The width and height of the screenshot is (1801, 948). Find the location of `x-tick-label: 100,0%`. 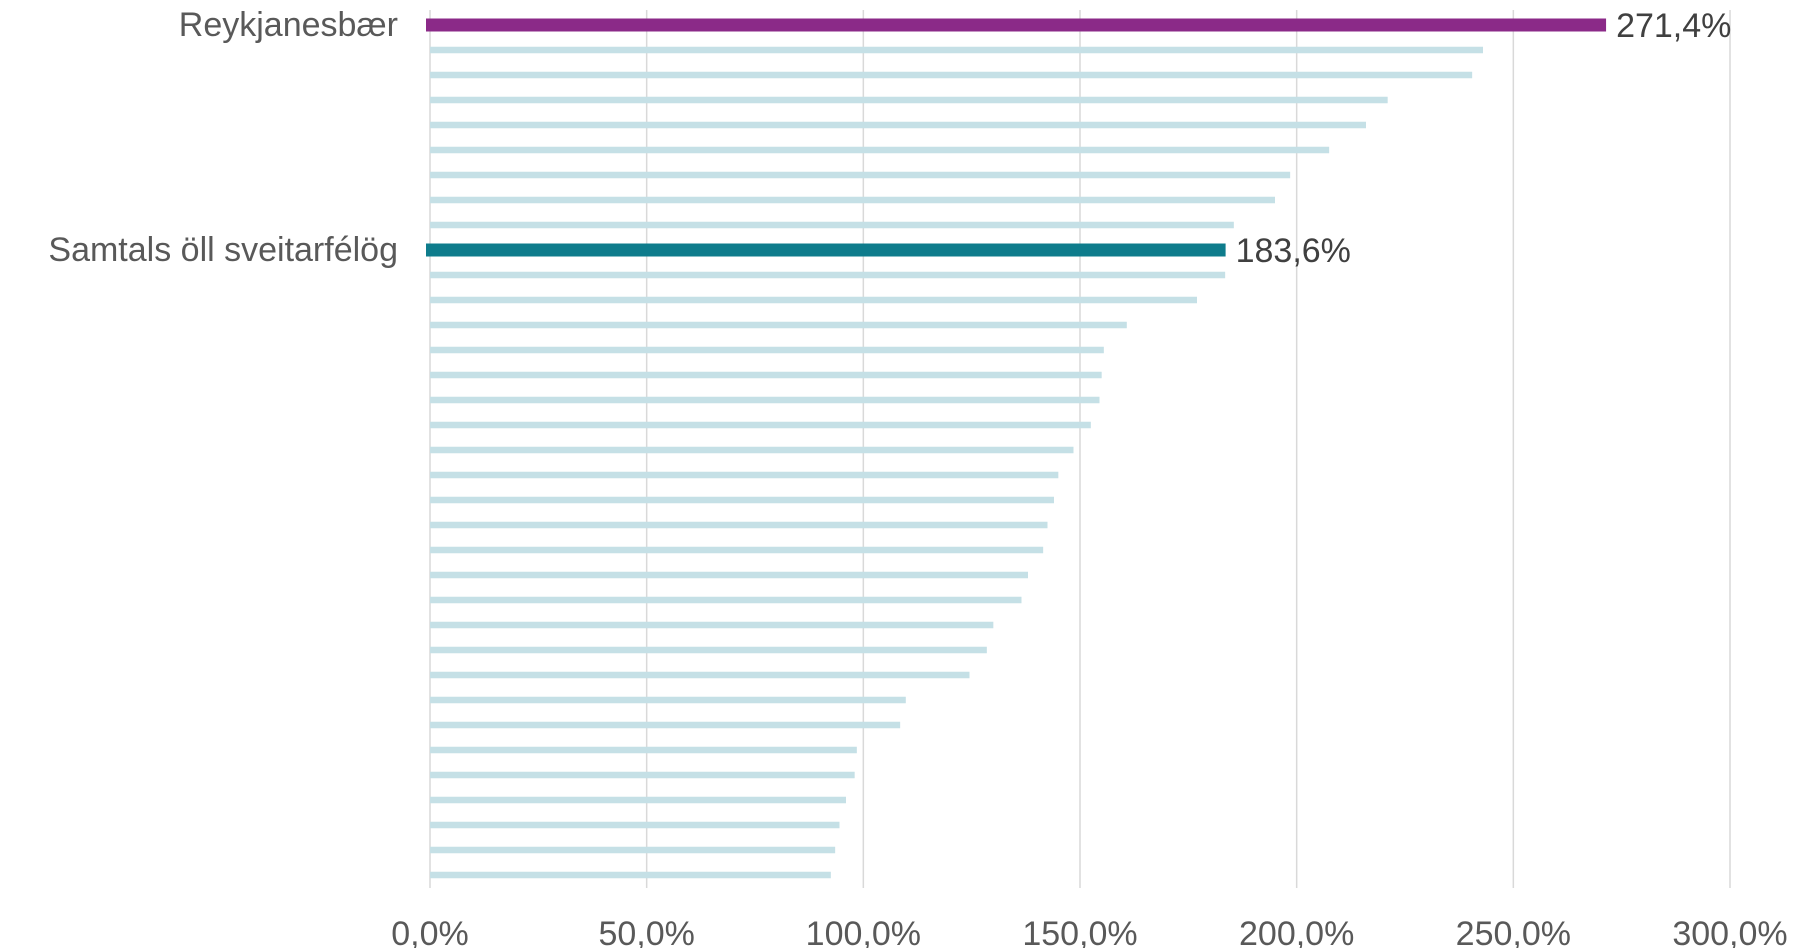

x-tick-label: 100,0% is located at coordinates (863, 931).